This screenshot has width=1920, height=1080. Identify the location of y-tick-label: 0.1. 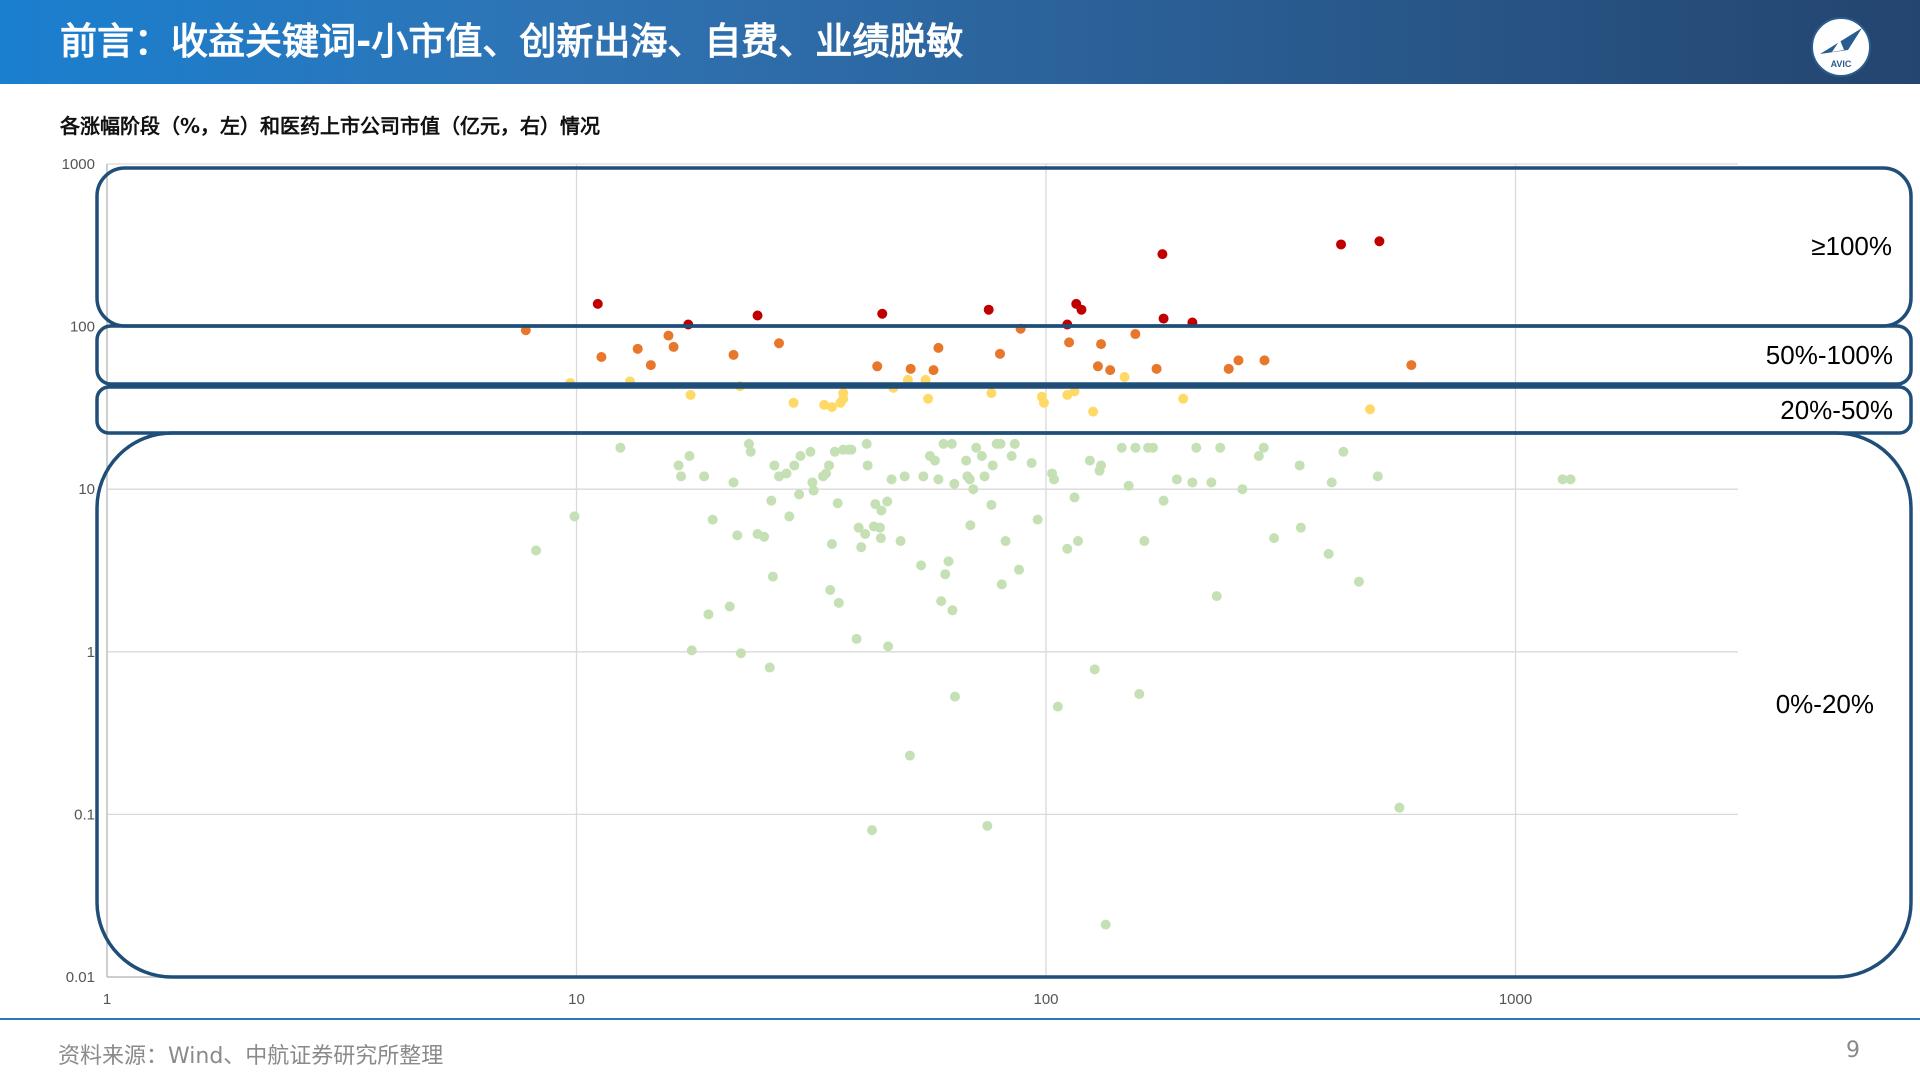
(84, 814).